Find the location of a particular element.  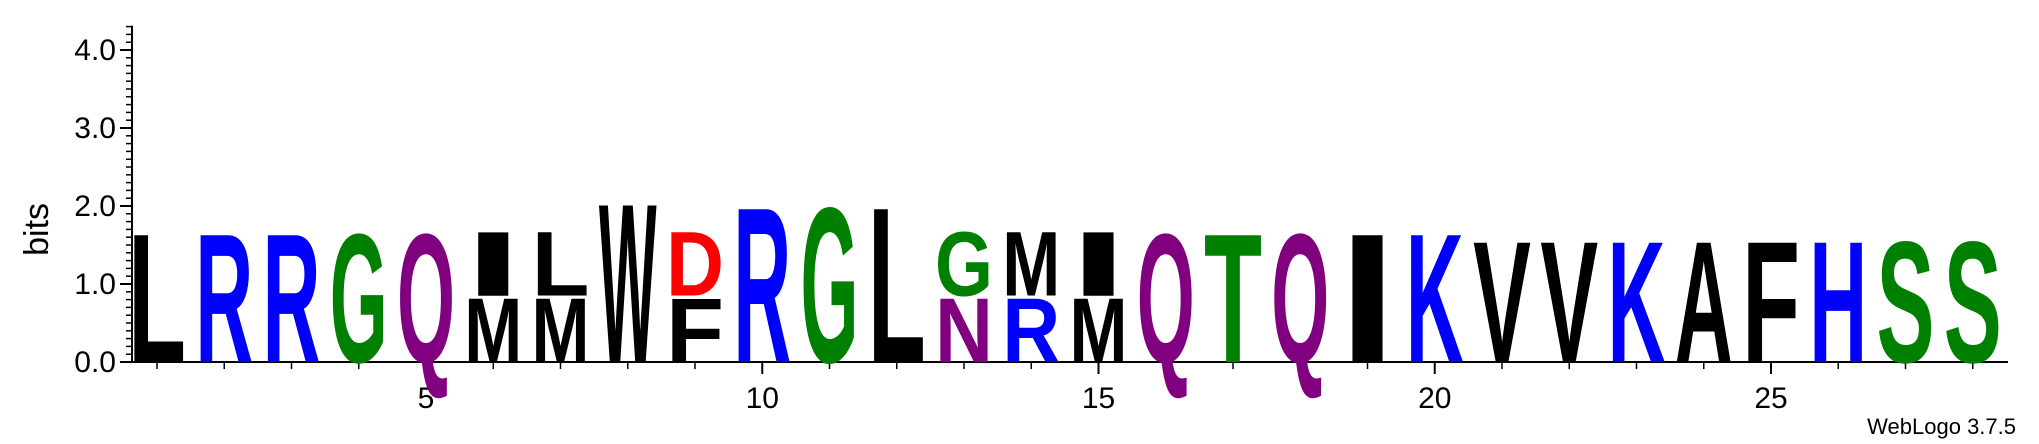

y-tick-label: 3.0 is located at coordinates (95, 128).